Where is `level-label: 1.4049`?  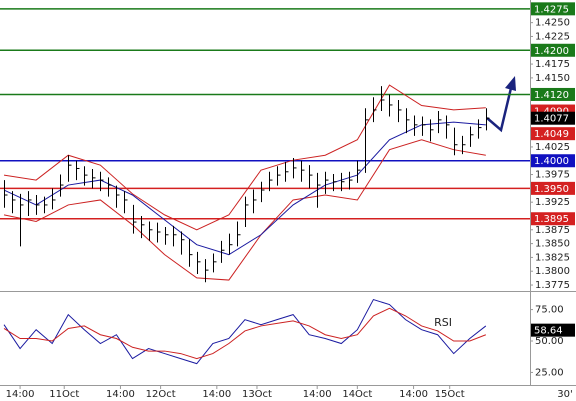
level-label: 1.4049 is located at coordinates (551, 134).